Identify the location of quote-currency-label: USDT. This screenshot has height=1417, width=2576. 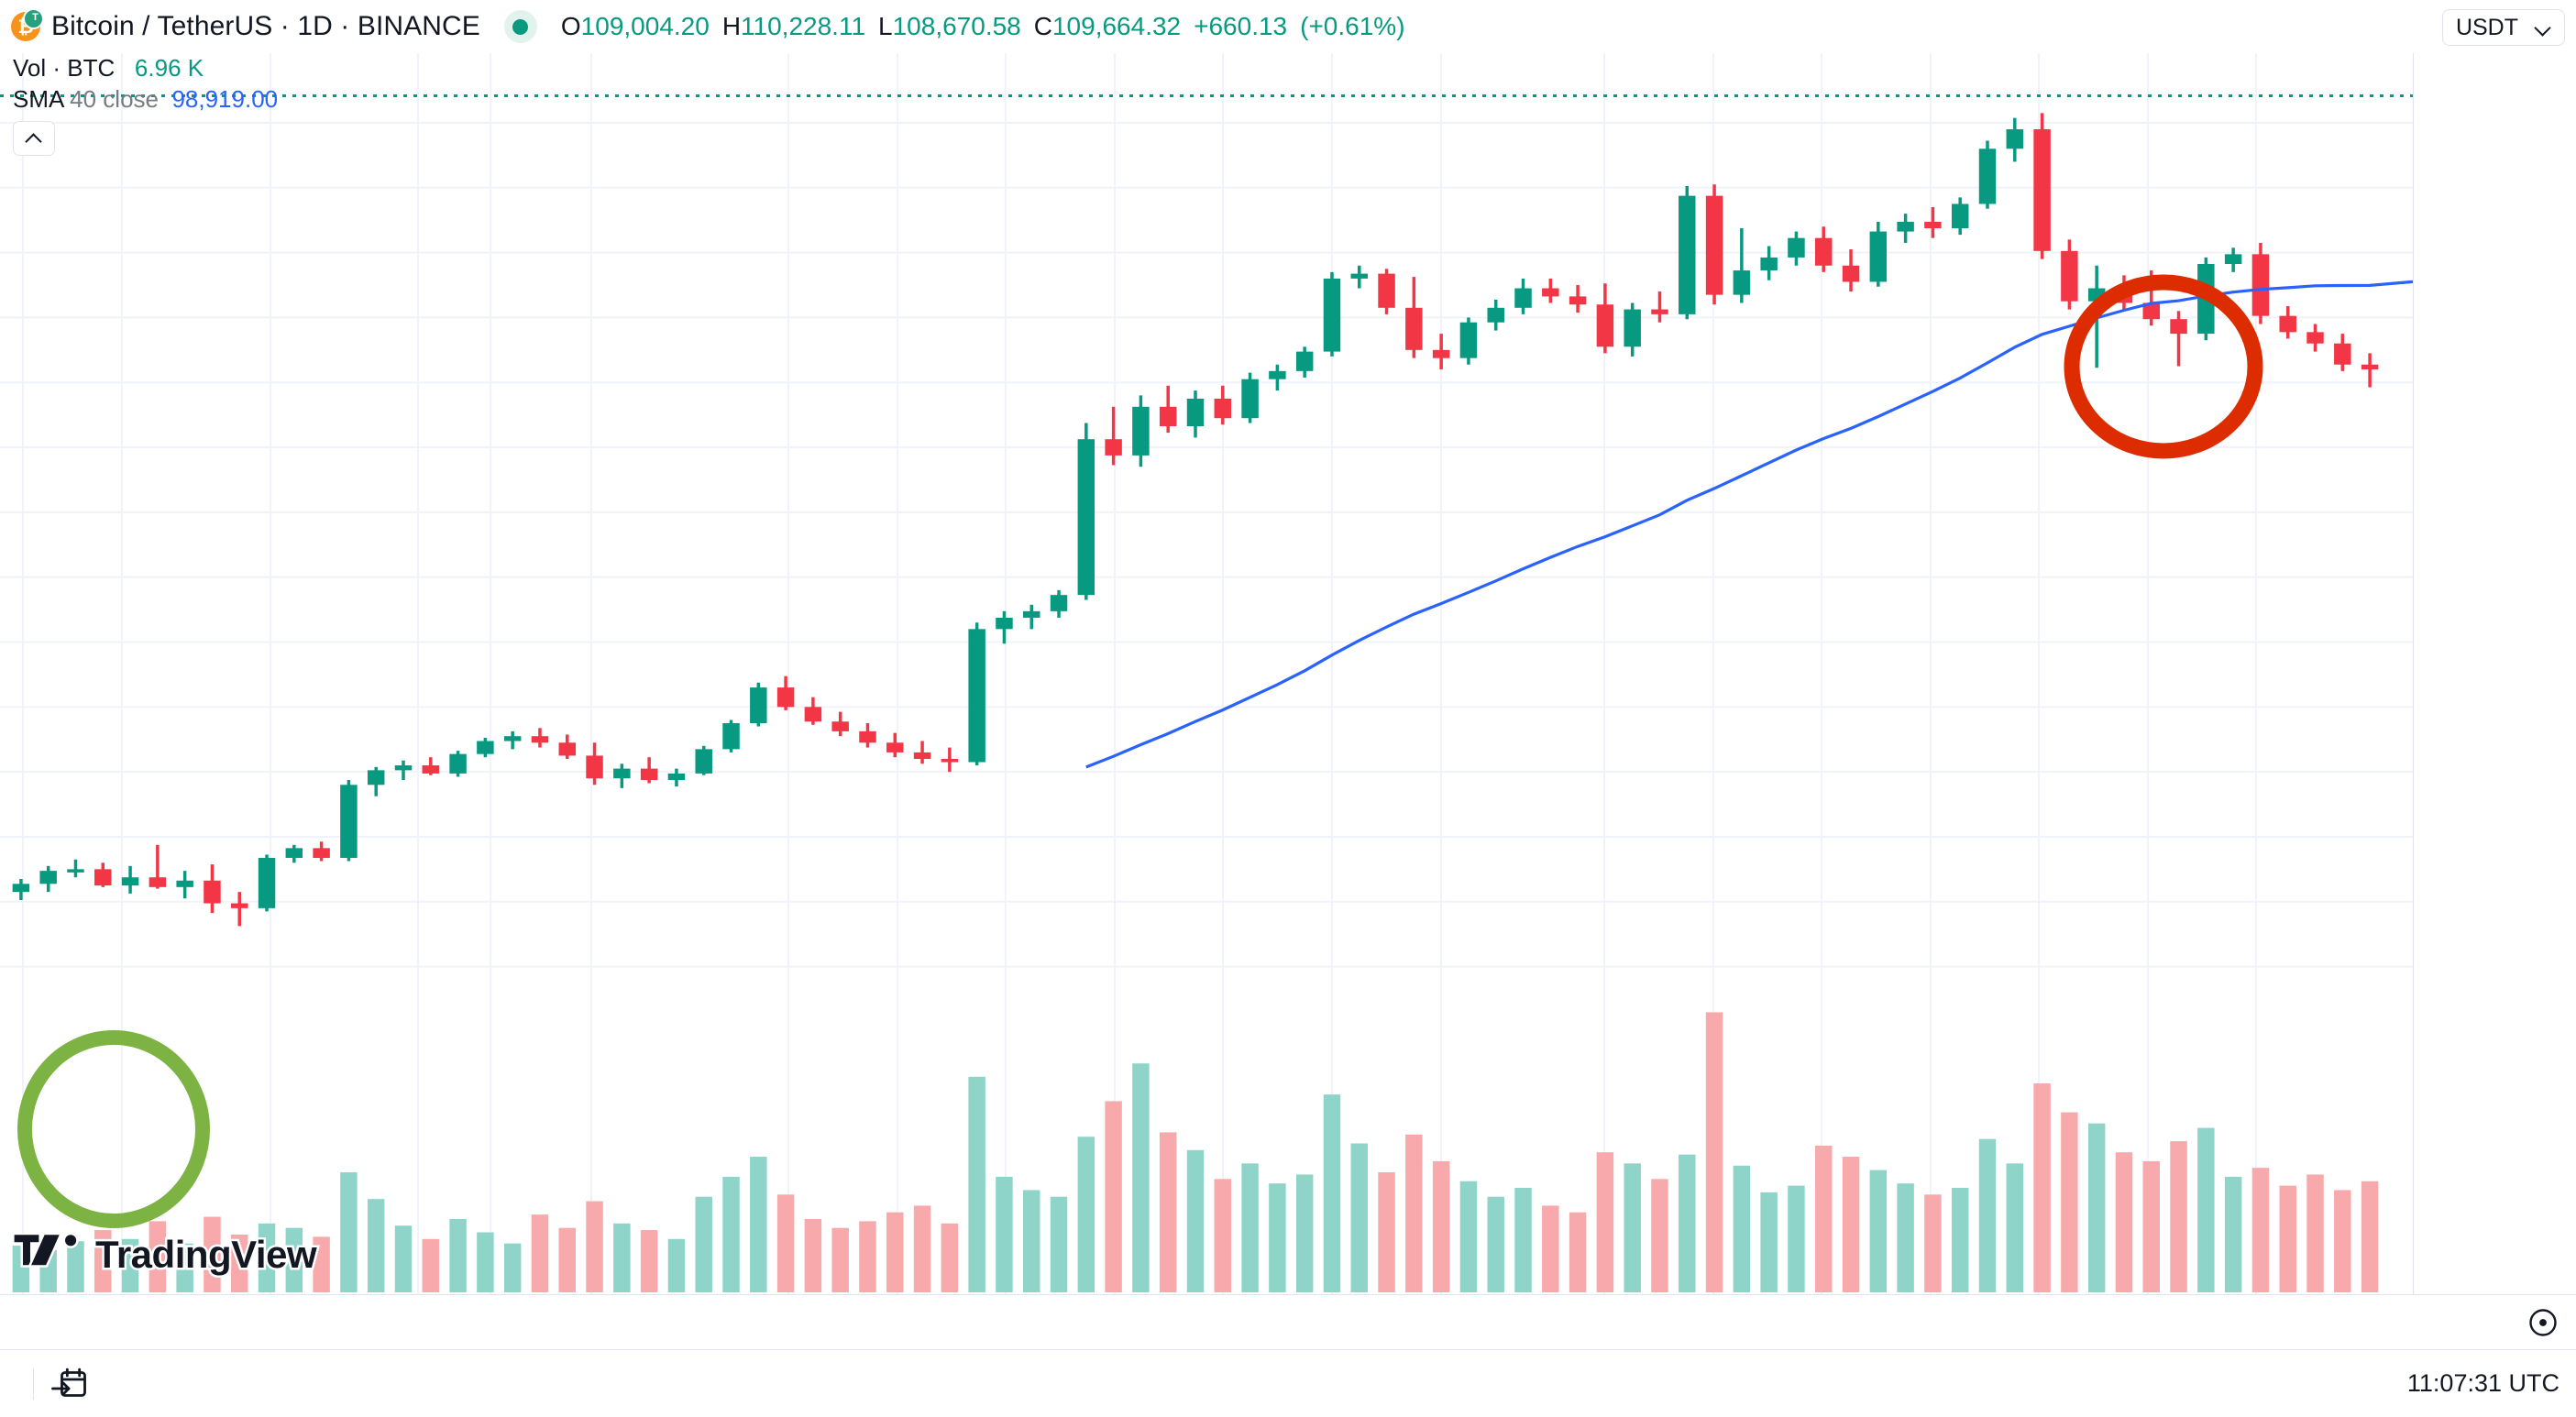
(2486, 27).